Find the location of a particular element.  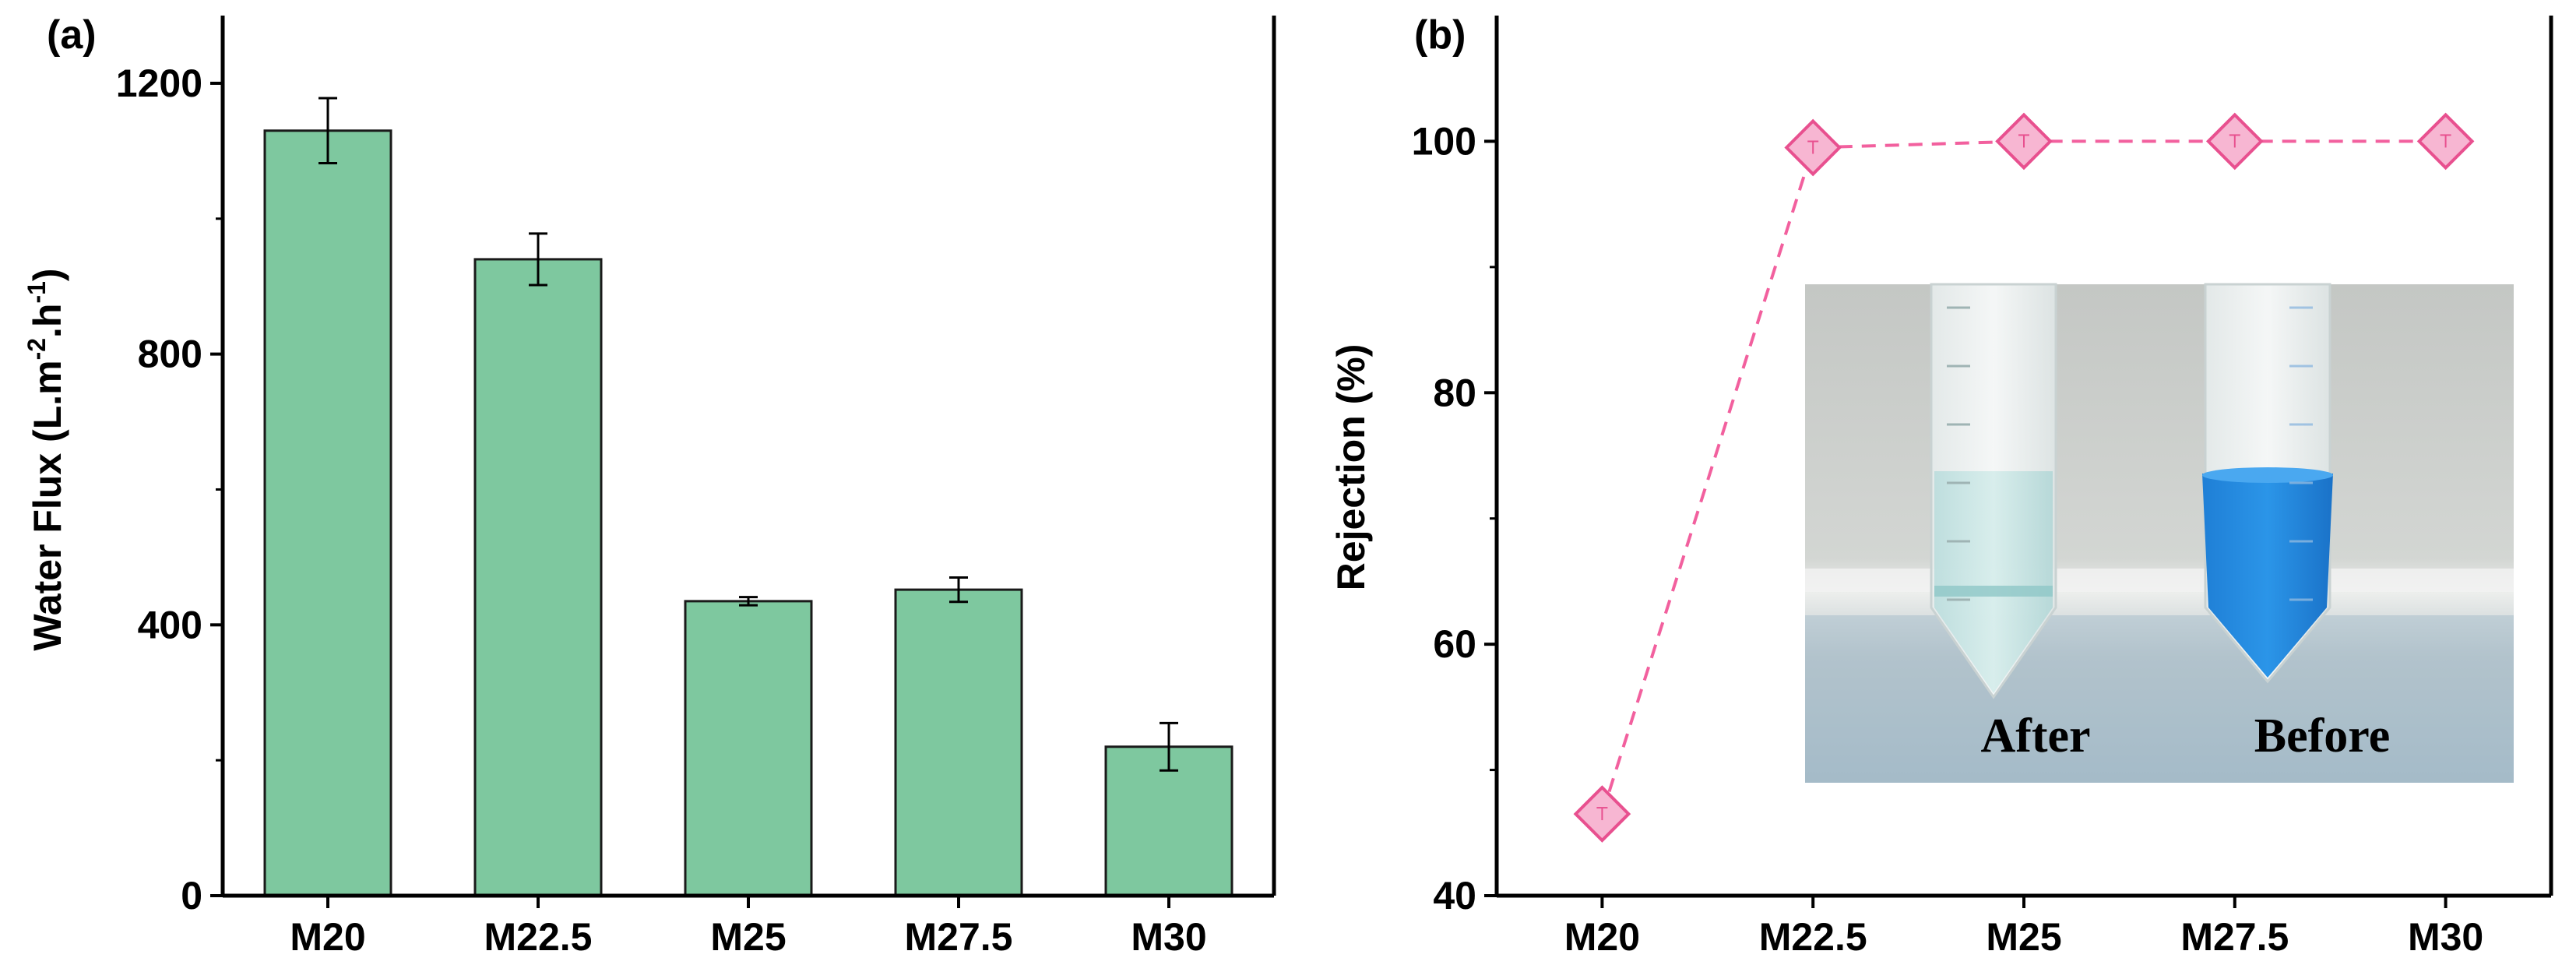

y-tick-label-1200: 1200 is located at coordinates (159, 83).